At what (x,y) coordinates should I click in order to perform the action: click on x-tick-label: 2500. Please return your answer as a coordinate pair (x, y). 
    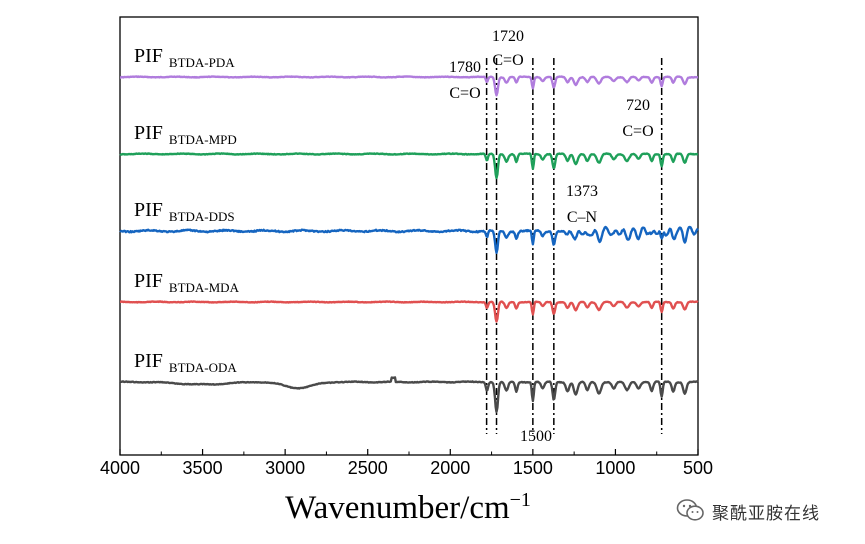
    Looking at the image, I should click on (368, 468).